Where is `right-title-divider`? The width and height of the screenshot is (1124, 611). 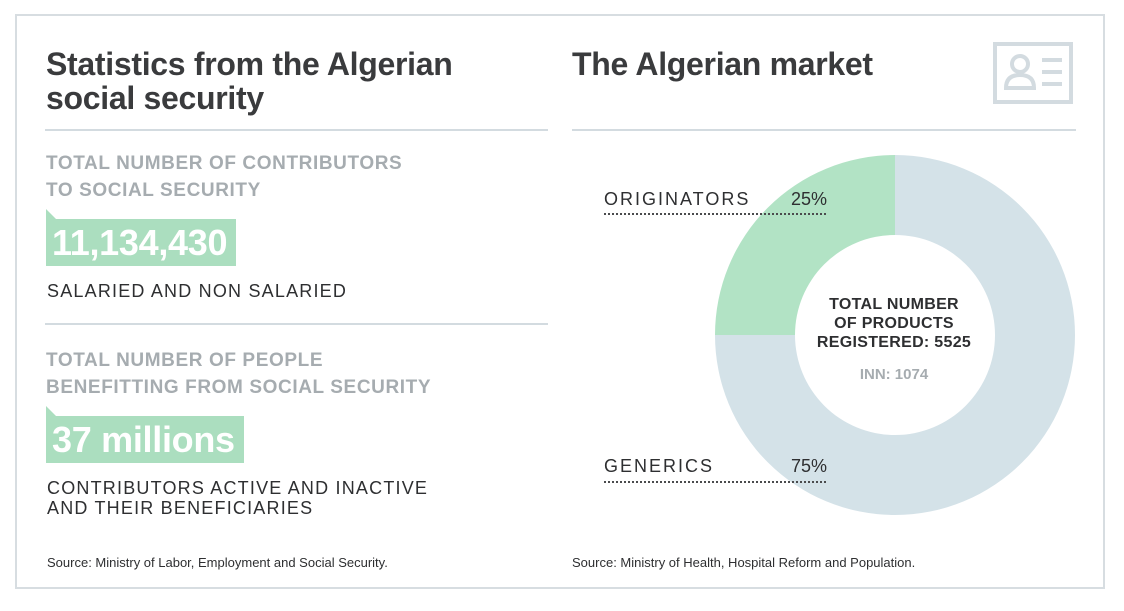
right-title-divider is located at coordinates (824, 130).